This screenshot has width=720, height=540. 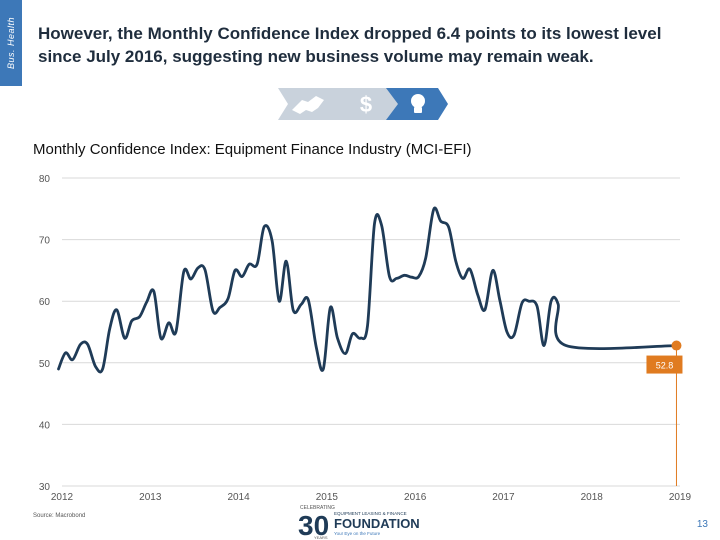 I want to click on source-note: Source: Macrobond, so click(x=59, y=516).